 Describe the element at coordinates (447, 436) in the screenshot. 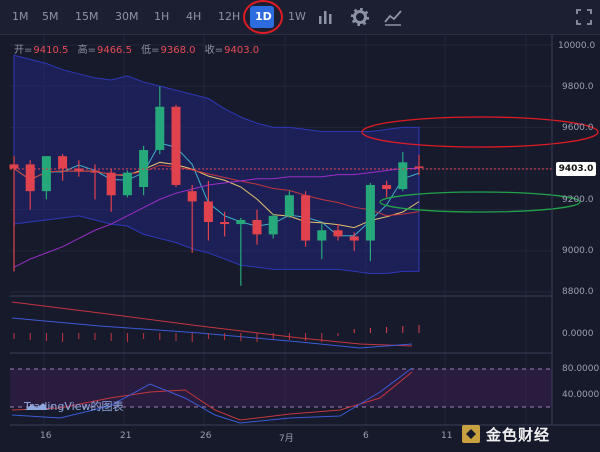

I see `time-tick-label: 11` at that location.